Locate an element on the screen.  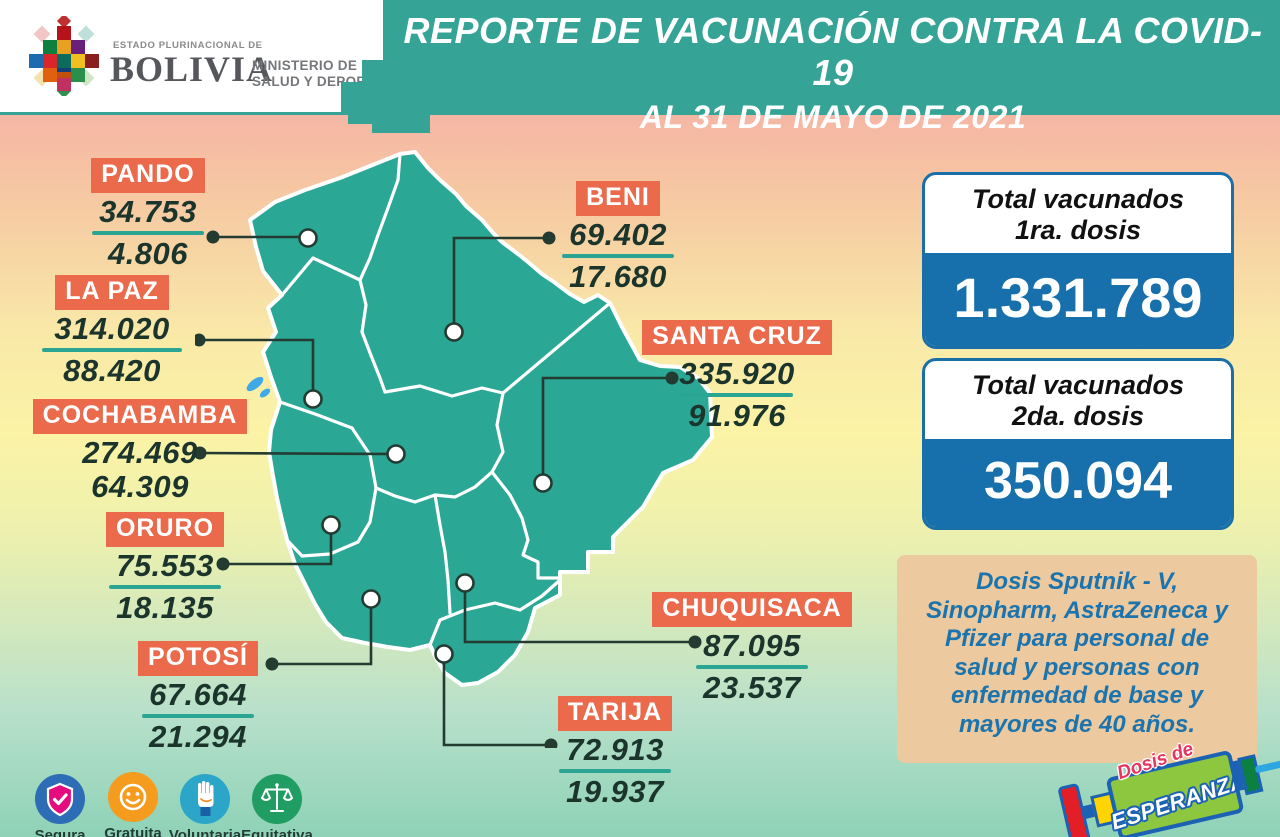
dept-dose1: 34.753 is located at coordinates (148, 211).